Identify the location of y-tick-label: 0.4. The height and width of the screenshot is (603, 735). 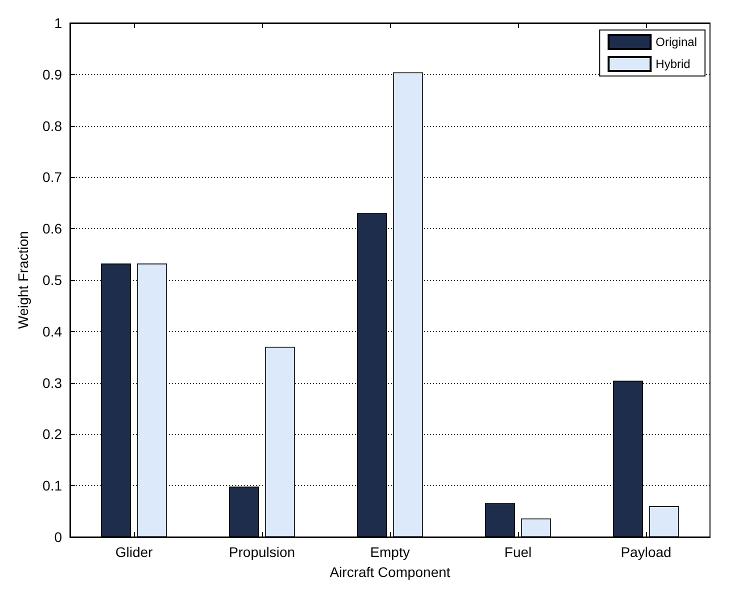
(52, 331).